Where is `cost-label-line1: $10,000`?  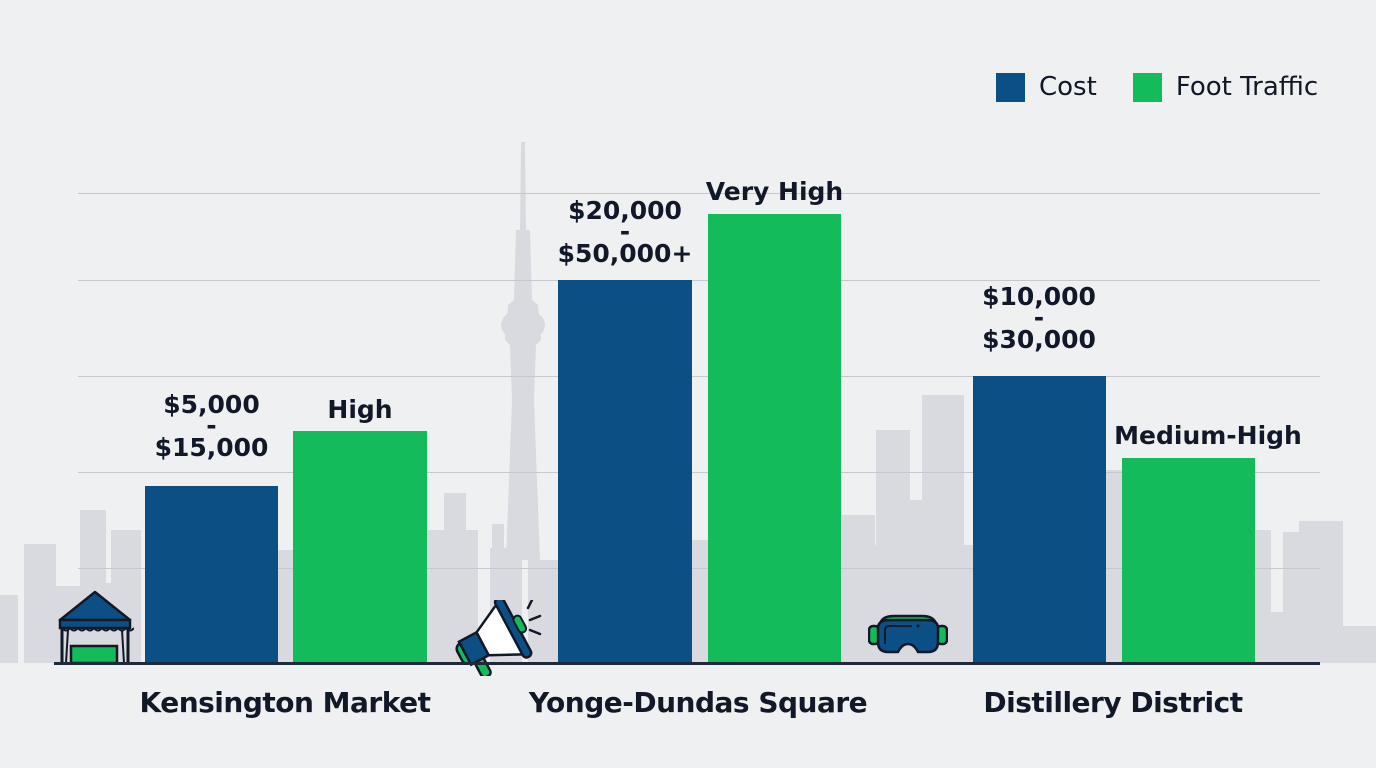 cost-label-line1: $10,000 is located at coordinates (1039, 296).